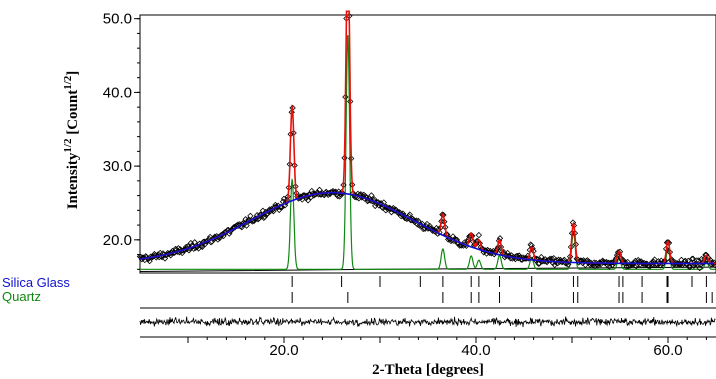  Describe the element at coordinates (117, 240) in the screenshot. I see `y-tick-label: 20.0` at that location.